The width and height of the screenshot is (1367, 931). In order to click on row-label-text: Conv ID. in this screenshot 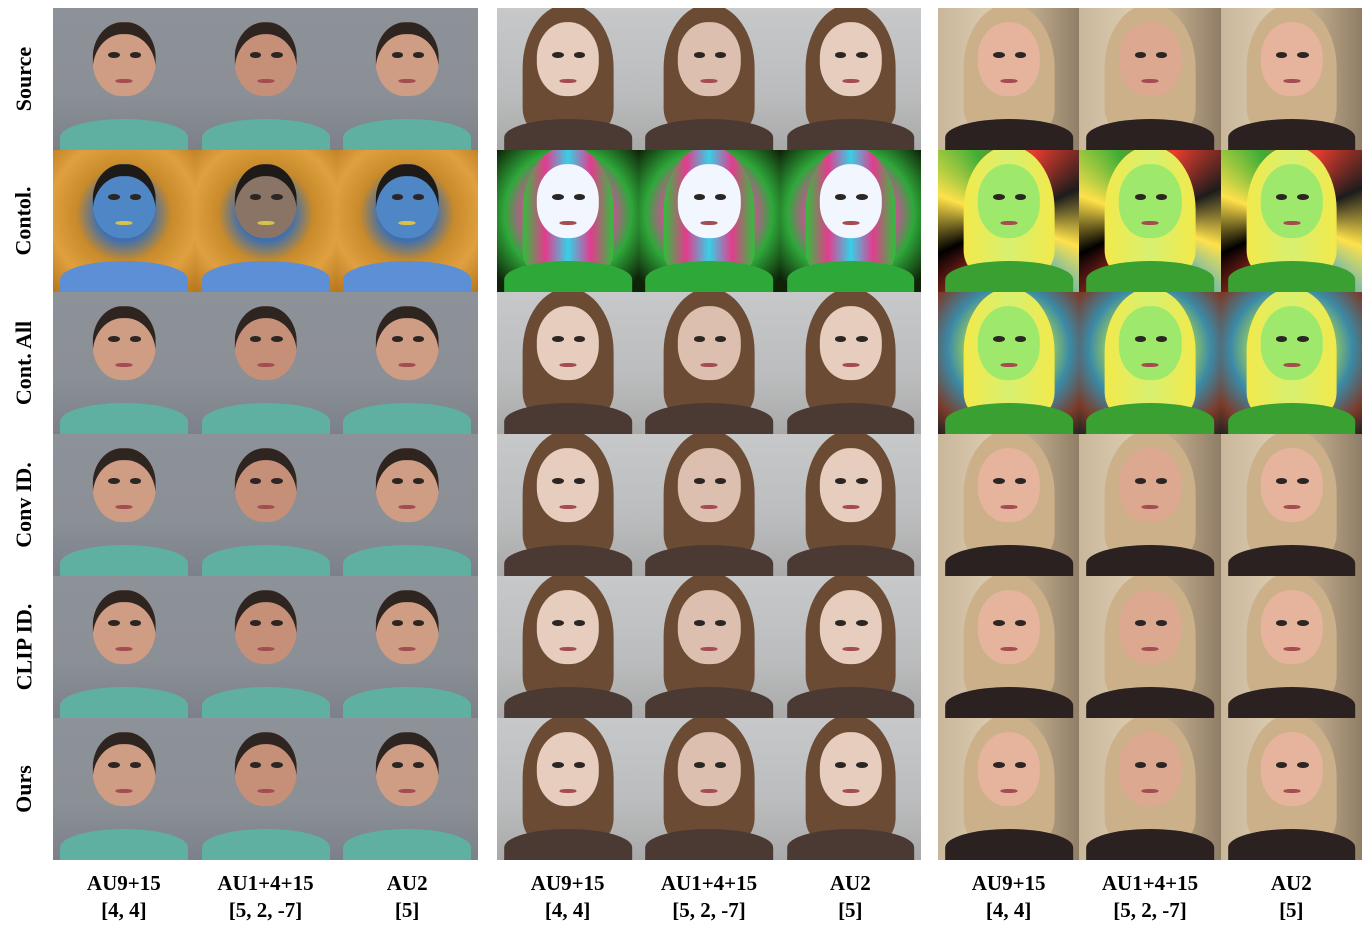, I will do `click(24, 505)`.